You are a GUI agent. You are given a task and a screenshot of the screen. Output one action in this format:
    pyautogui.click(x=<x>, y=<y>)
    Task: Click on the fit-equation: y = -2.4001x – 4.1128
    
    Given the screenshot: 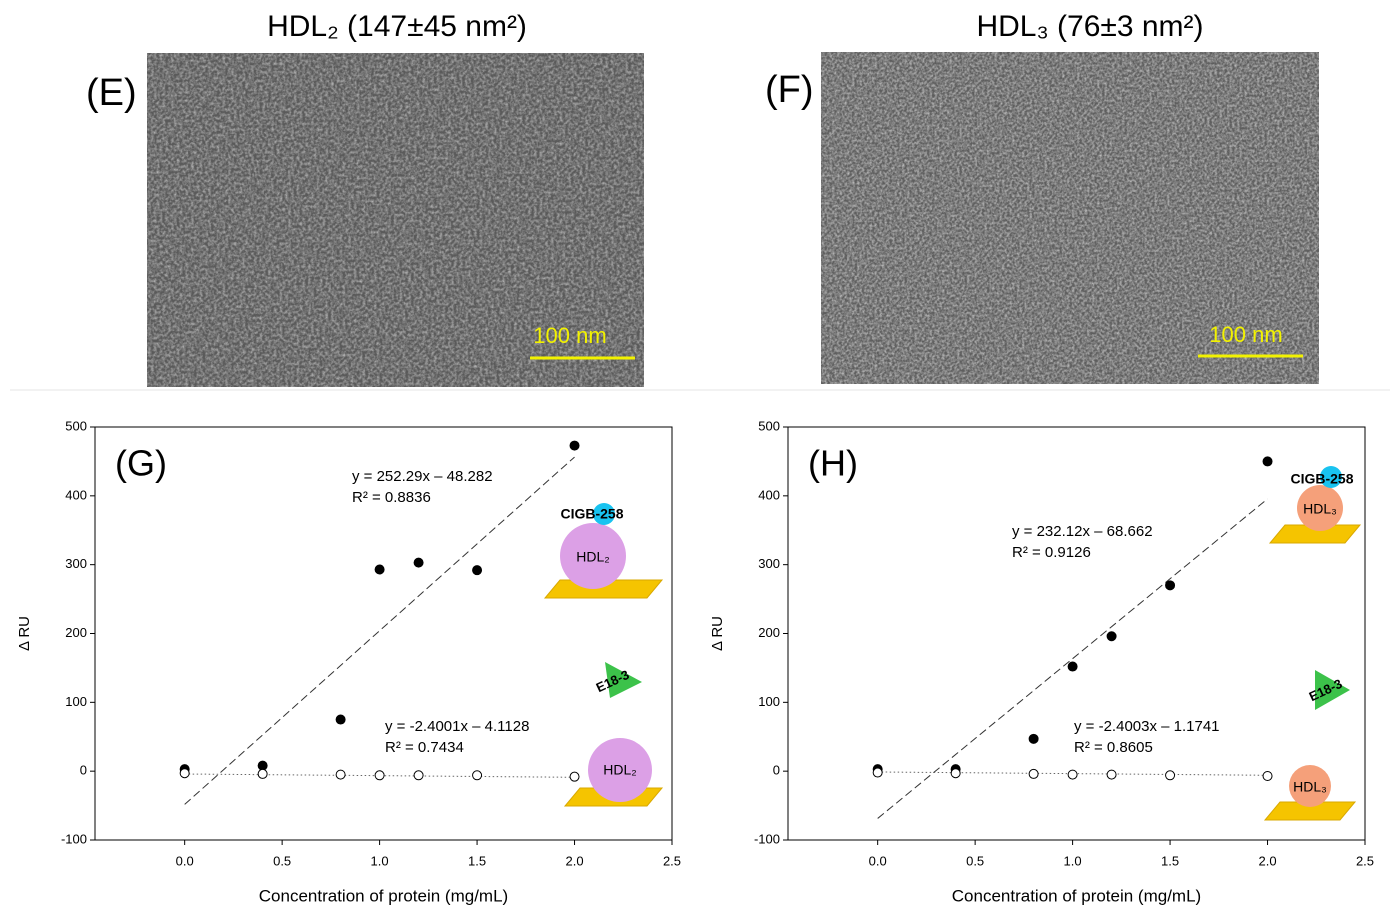 What is the action you would take?
    pyautogui.click(x=457, y=726)
    